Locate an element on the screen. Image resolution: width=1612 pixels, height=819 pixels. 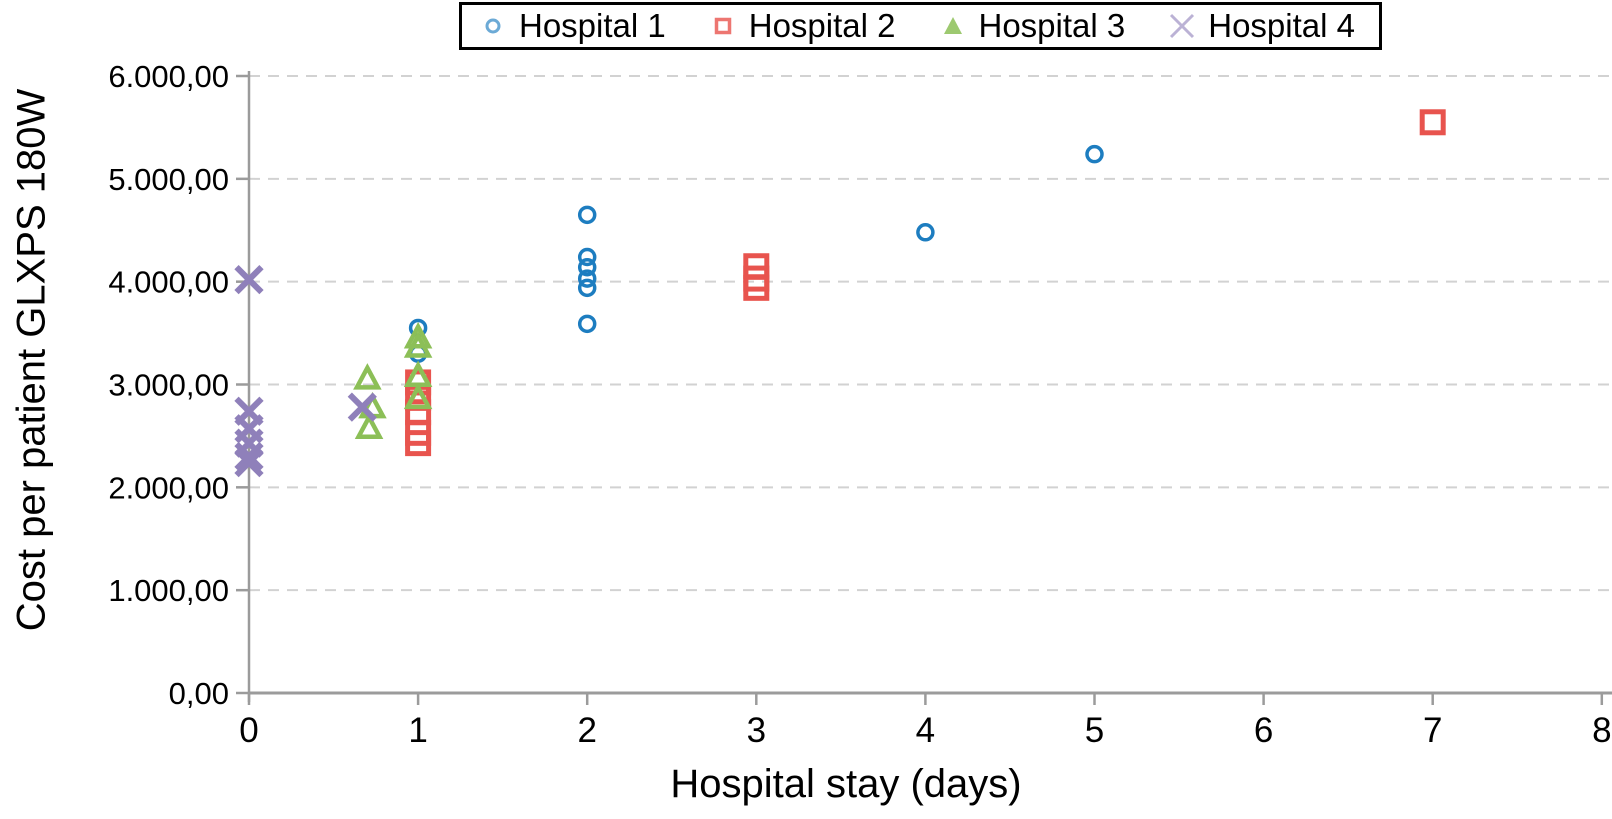
legend-item-label: Hospital 2 is located at coordinates (822, 25).